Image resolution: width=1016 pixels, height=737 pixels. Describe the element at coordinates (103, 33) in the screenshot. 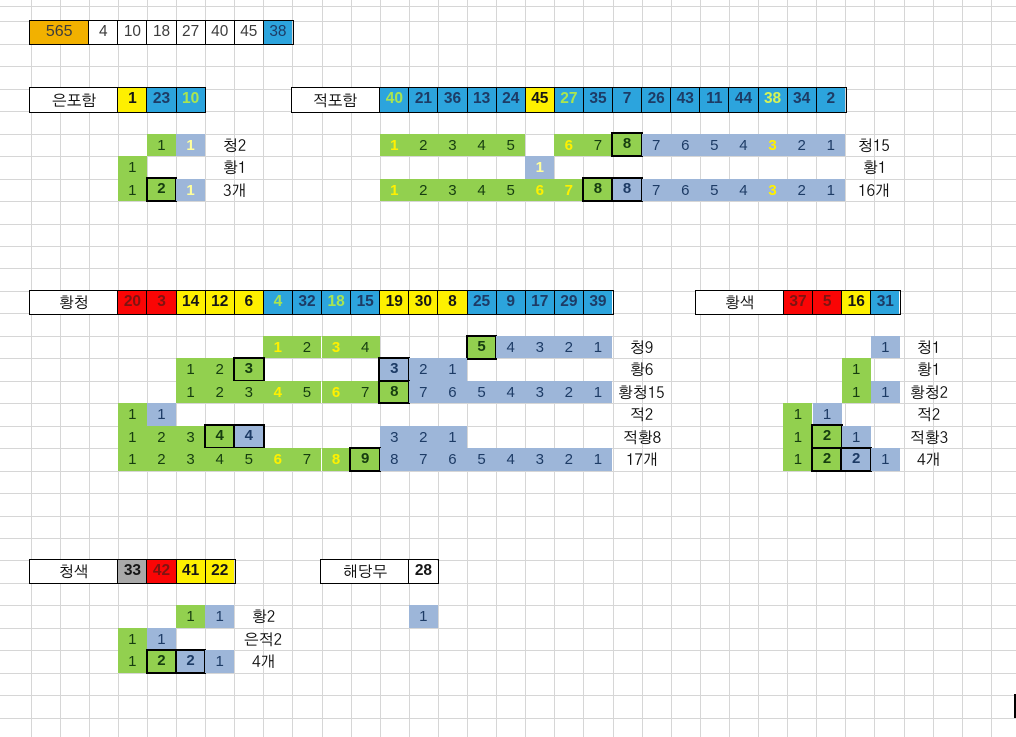

I see `number-cell: 4` at that location.